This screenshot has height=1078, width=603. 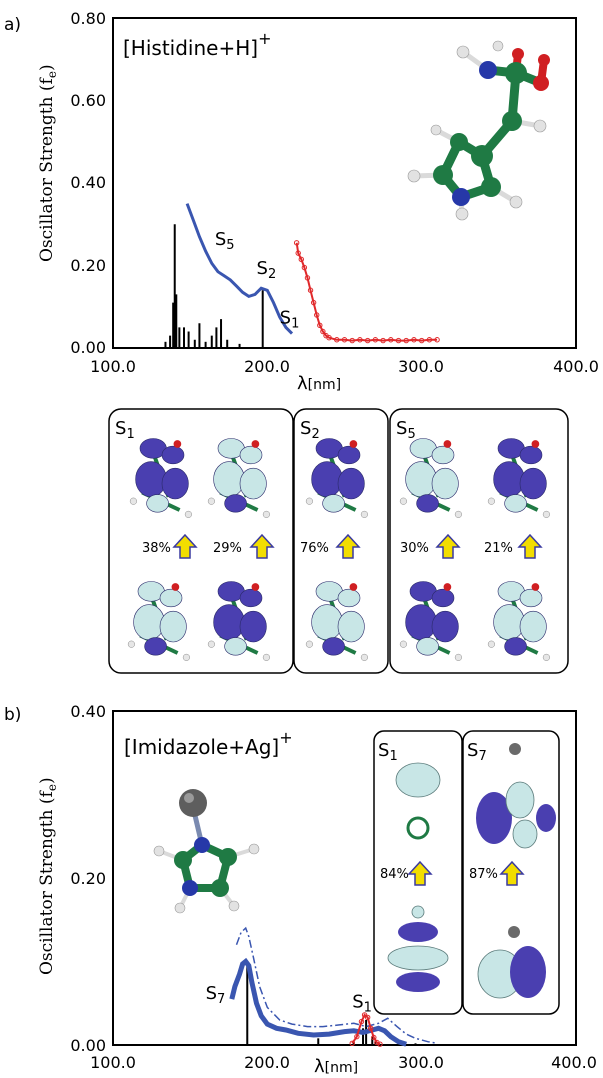 I want to click on orbital-images-b, so click(x=471, y=871).